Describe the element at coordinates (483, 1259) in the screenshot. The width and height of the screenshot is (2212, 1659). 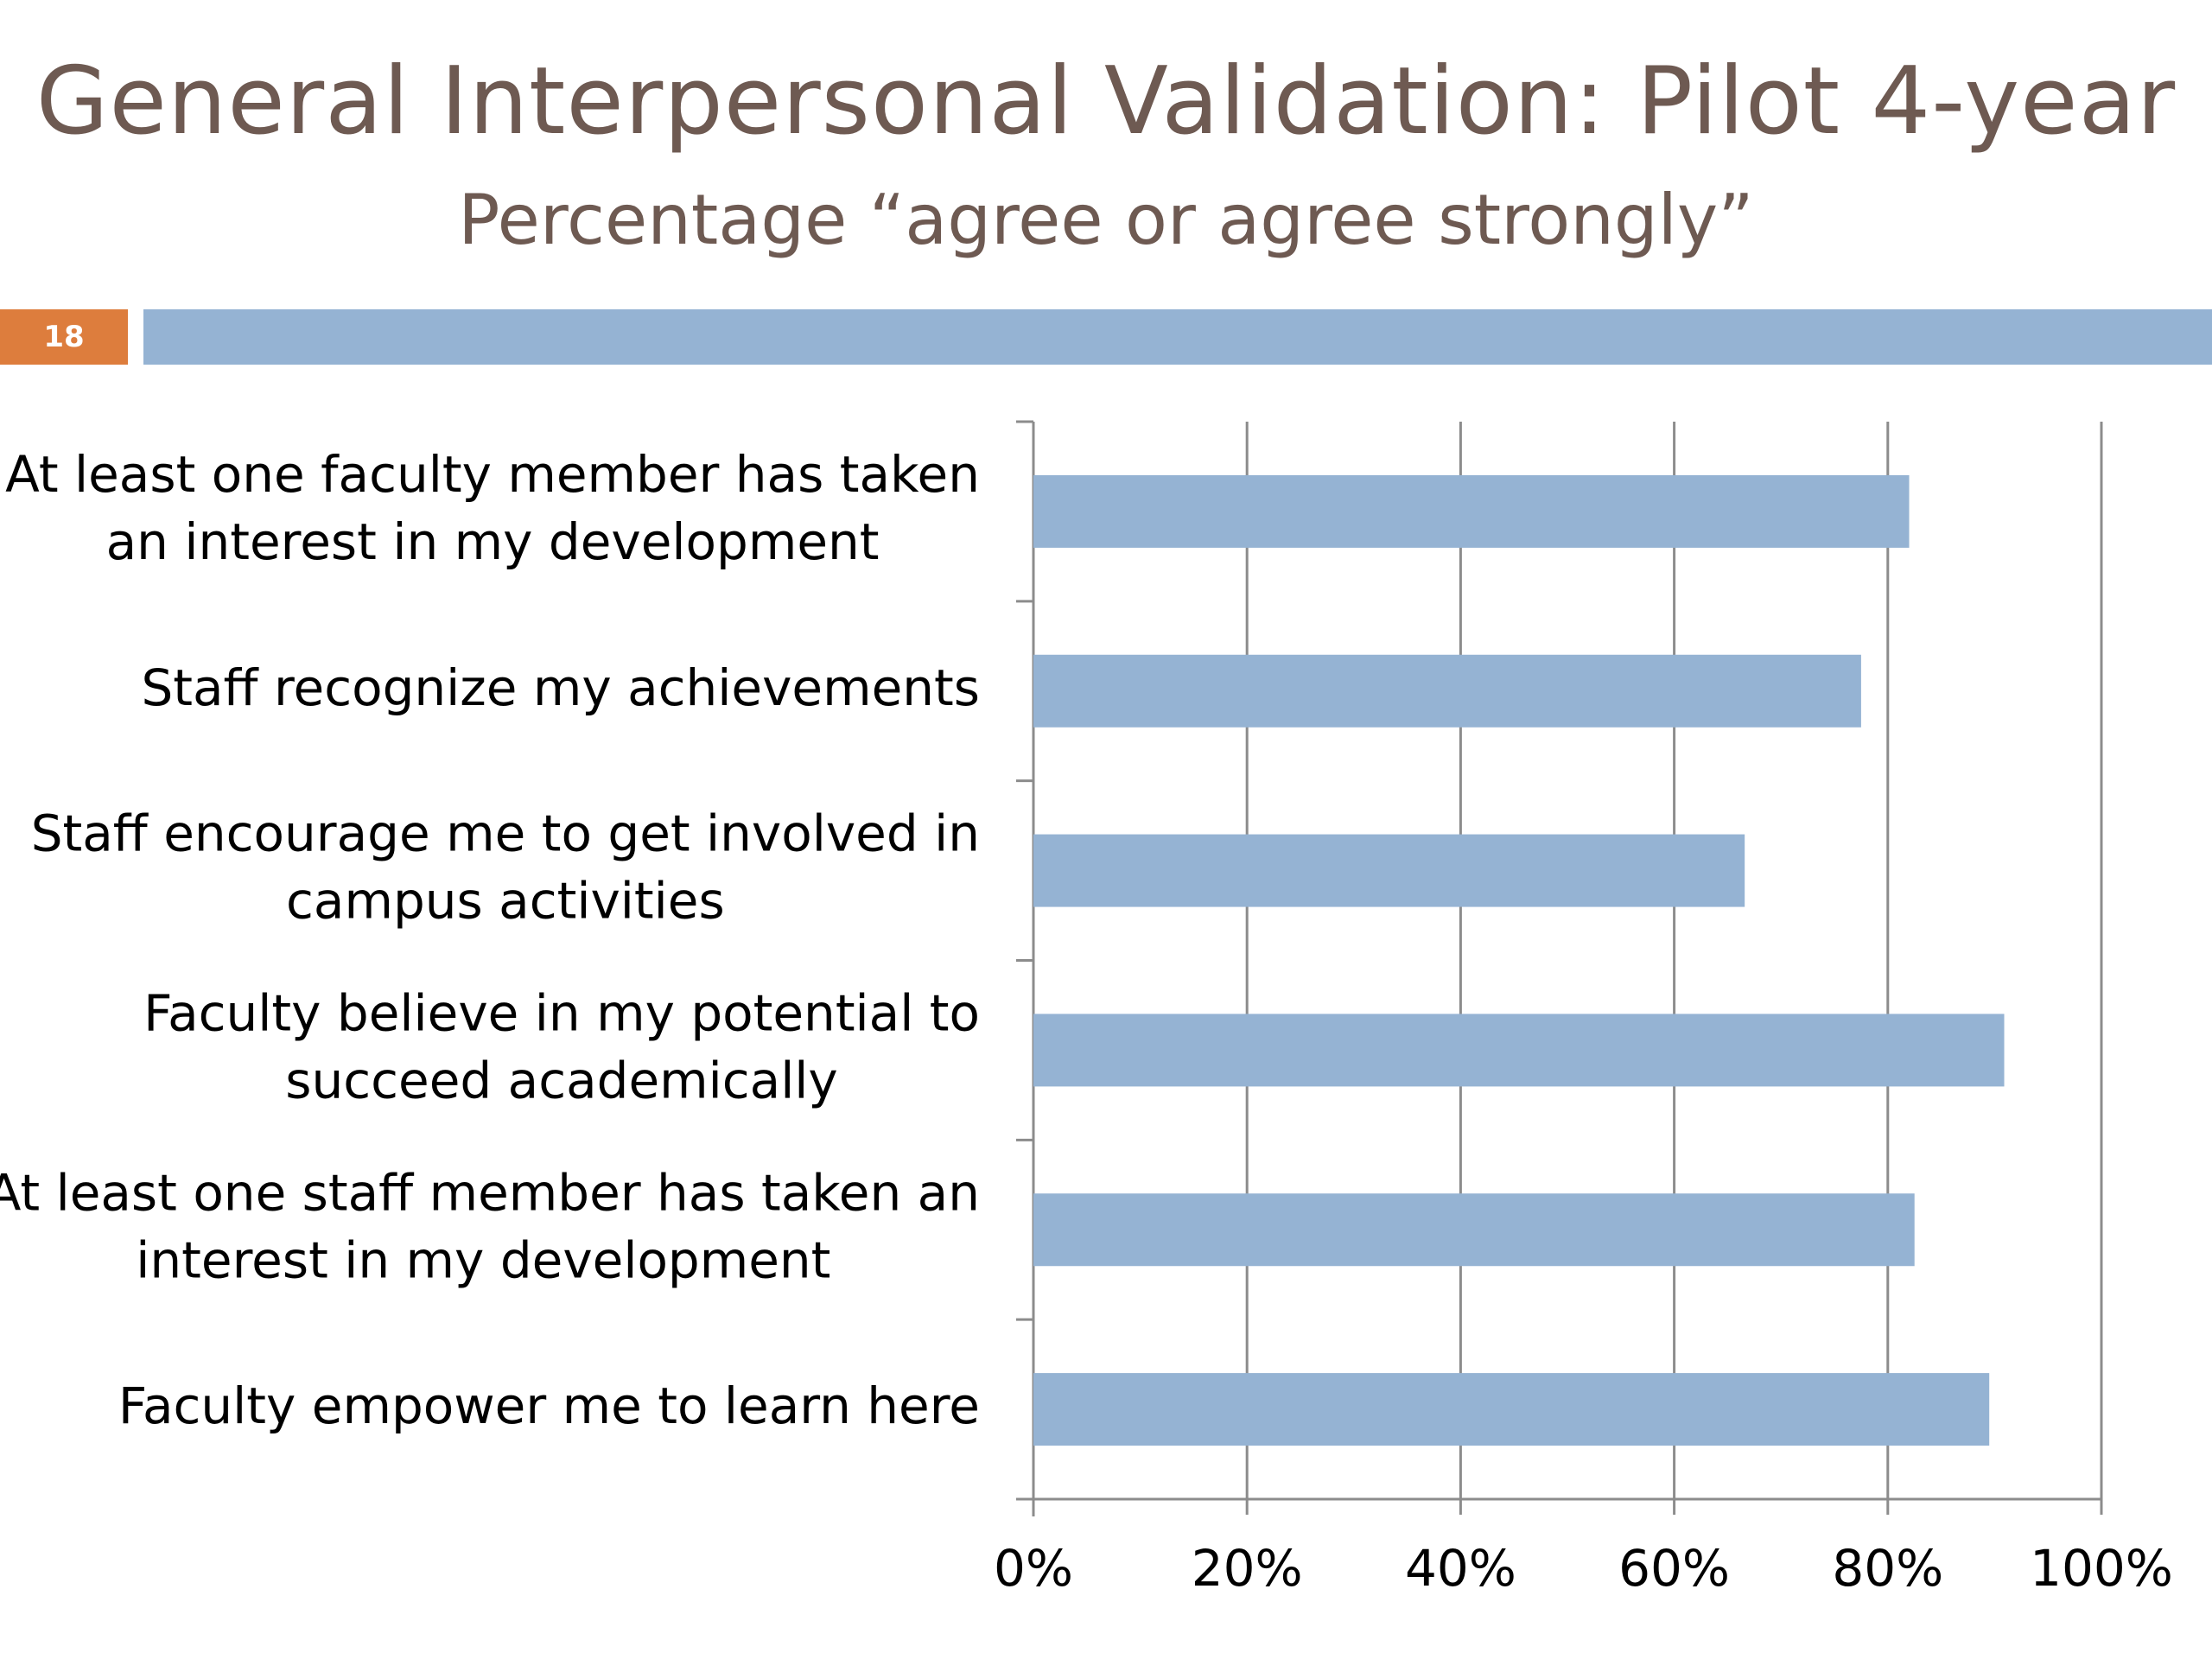
I see `category-label: interest in my development` at that location.